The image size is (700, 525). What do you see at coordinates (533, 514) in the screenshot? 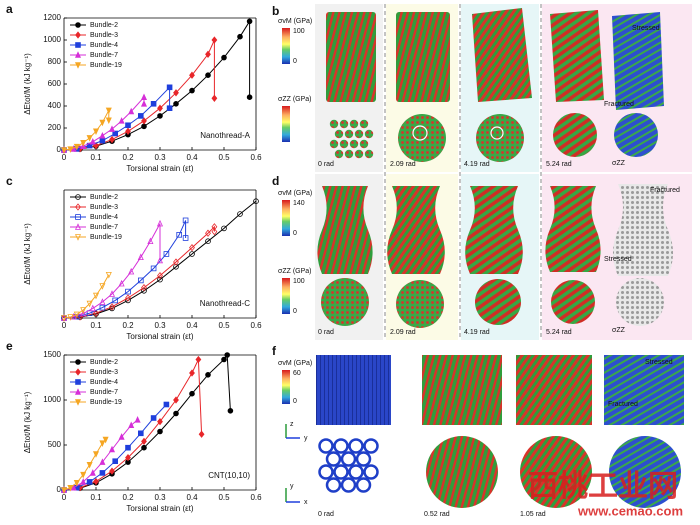
I see `label: 1.05 rad` at bounding box center [533, 514].